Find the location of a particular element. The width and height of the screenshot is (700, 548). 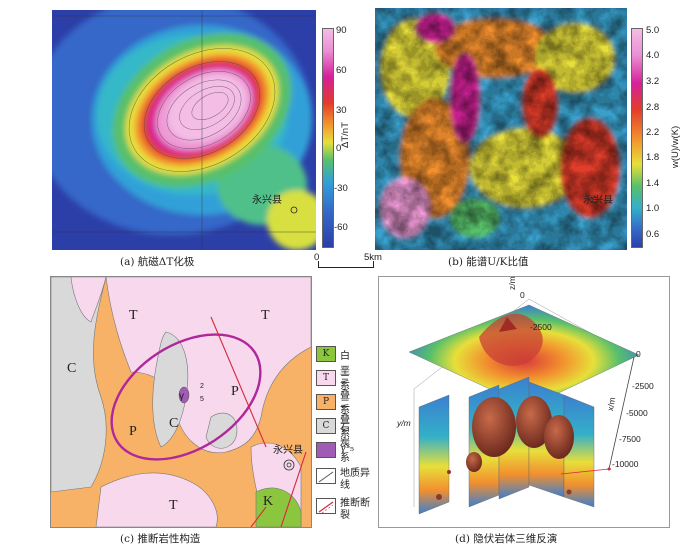

x-axis-tick: -2500 is located at coordinates (643, 386).